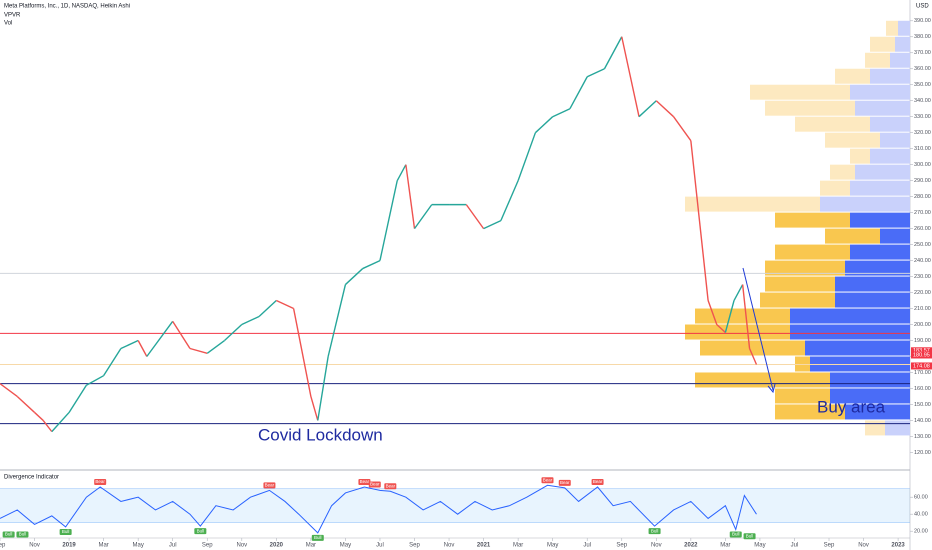 The image size is (932, 550). What do you see at coordinates (922, 37) in the screenshot?
I see `y-tick-label: 380.00` at bounding box center [922, 37].